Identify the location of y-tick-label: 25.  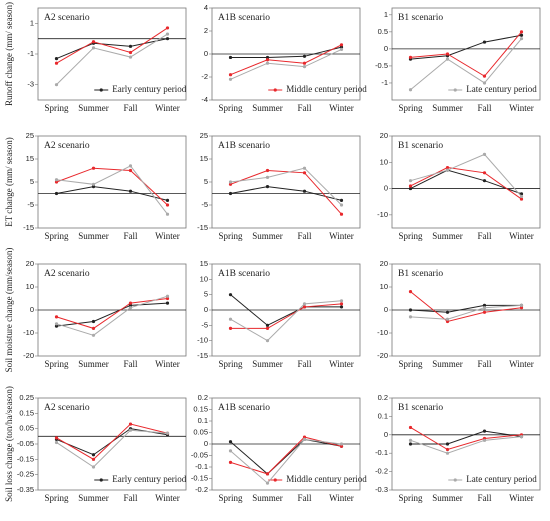
(204, 135).